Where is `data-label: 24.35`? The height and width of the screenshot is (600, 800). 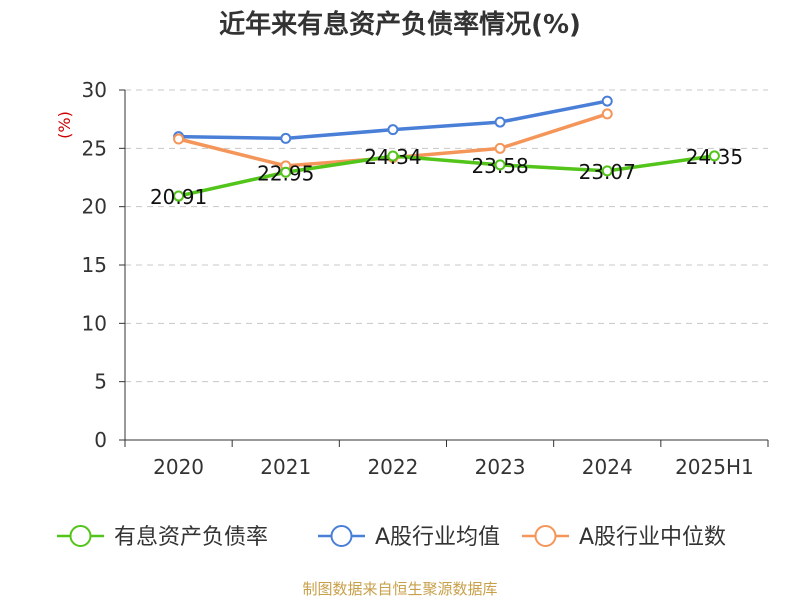
data-label: 24.35 is located at coordinates (714, 157).